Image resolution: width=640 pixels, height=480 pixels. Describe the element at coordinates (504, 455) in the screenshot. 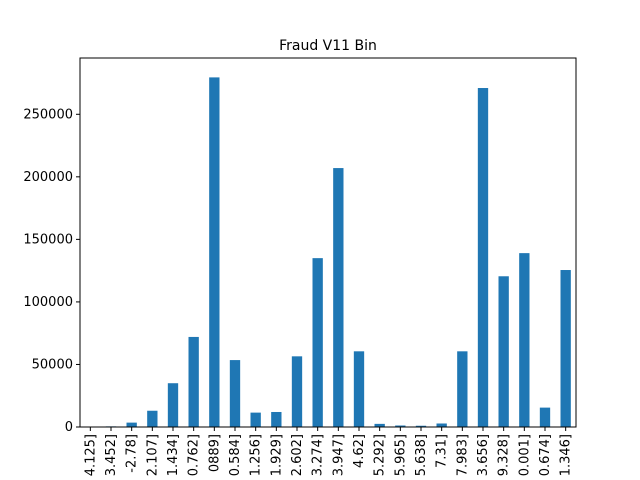

I see `x-tick-label: 9.328]` at that location.